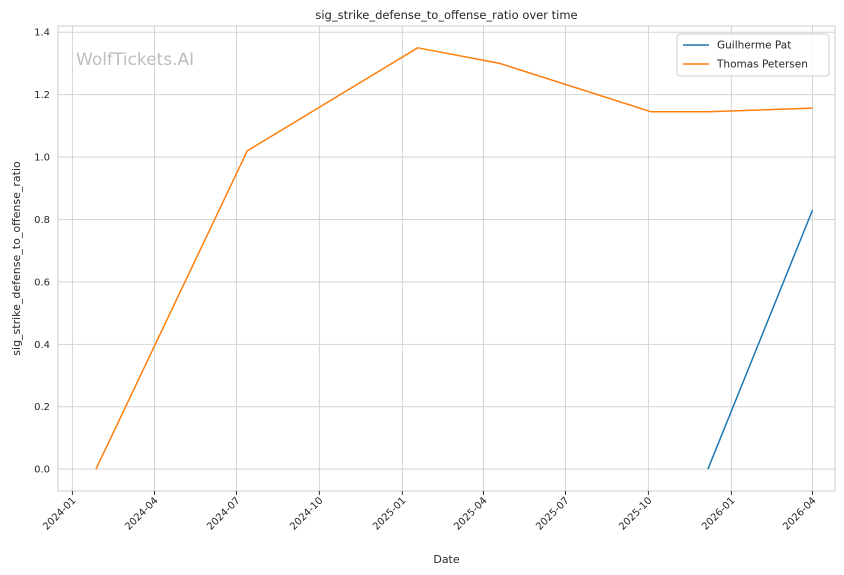 This screenshot has height=575, width=844. Describe the element at coordinates (59, 513) in the screenshot. I see `x-tick-label: 2024-01` at that location.